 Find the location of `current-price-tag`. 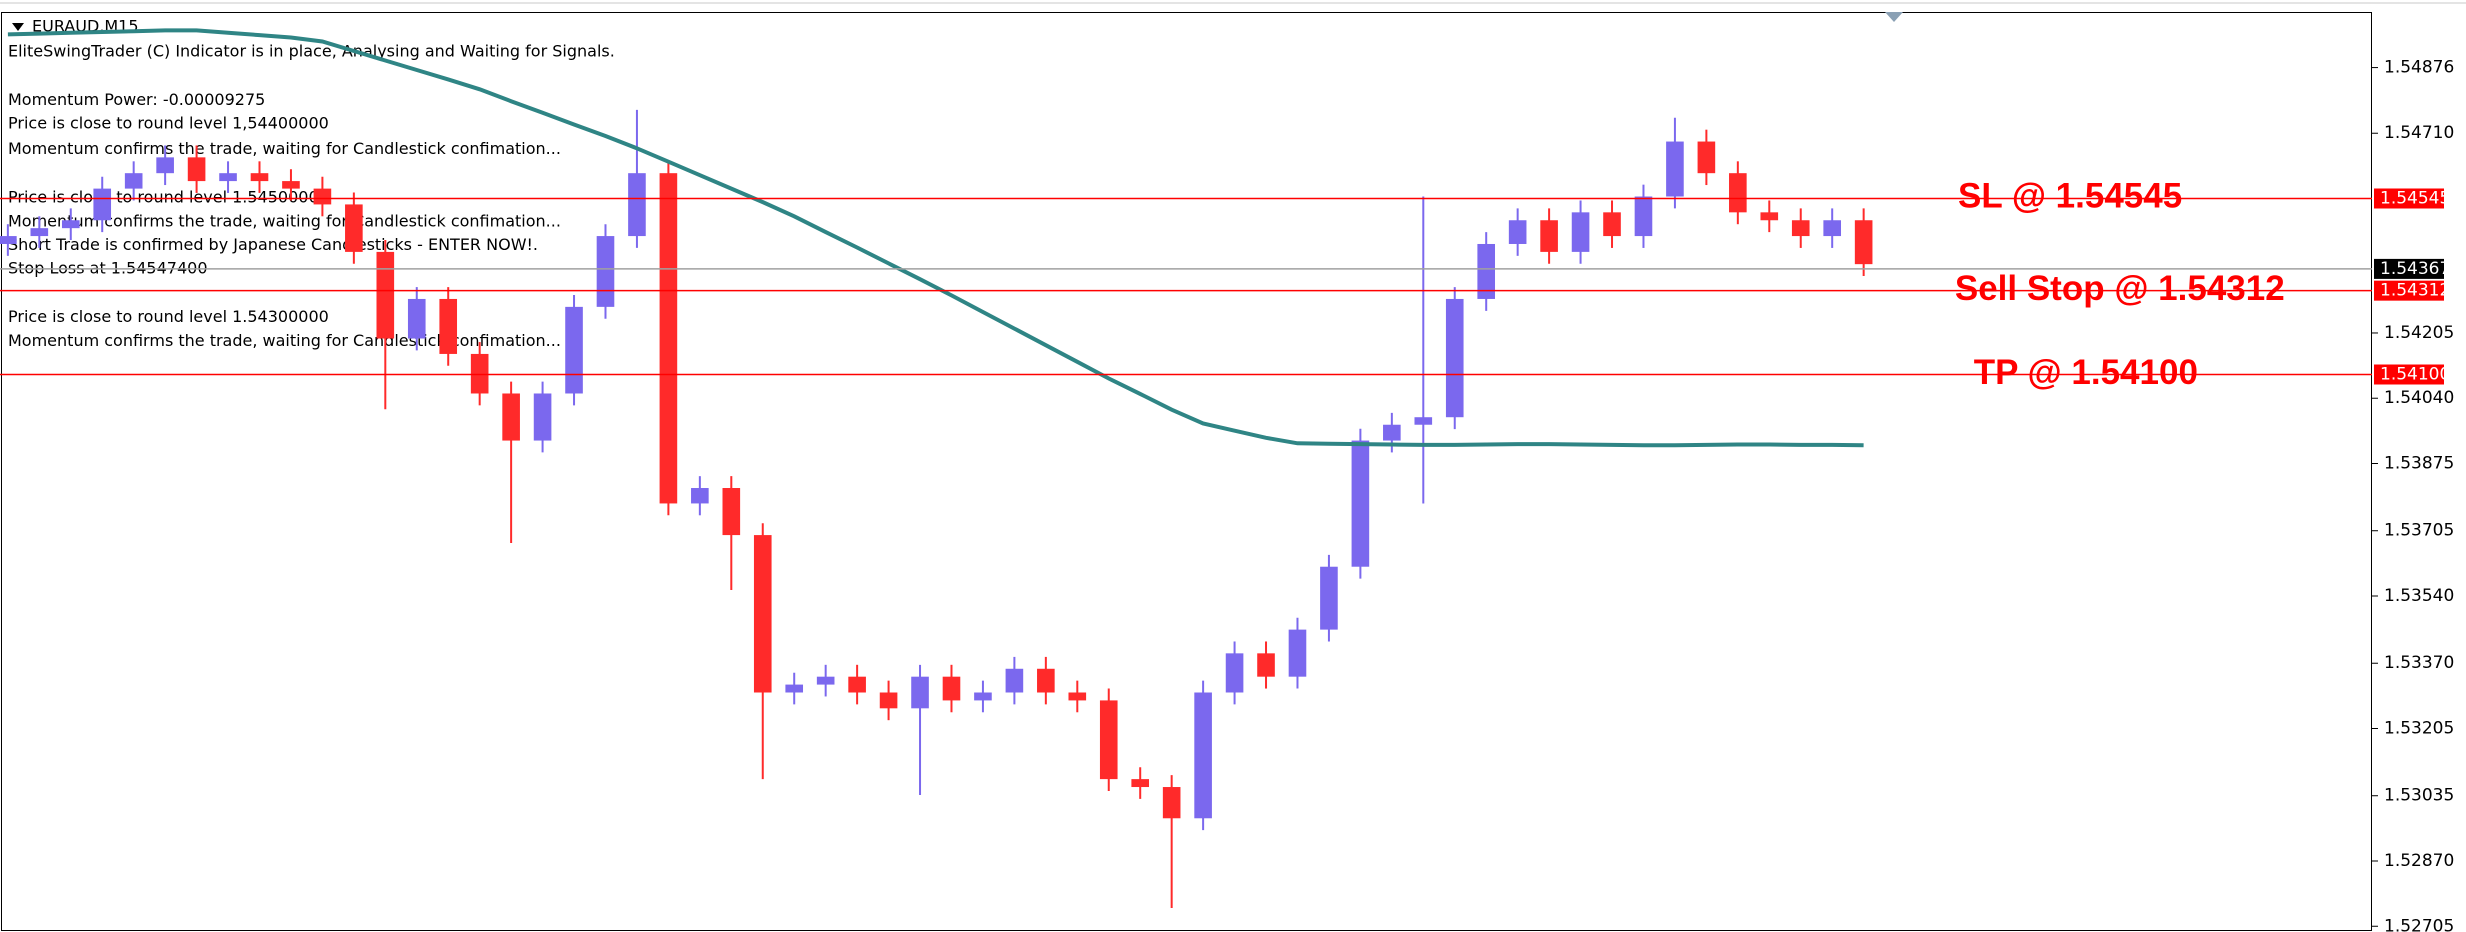

current-price-tag is located at coordinates (2409, 268).